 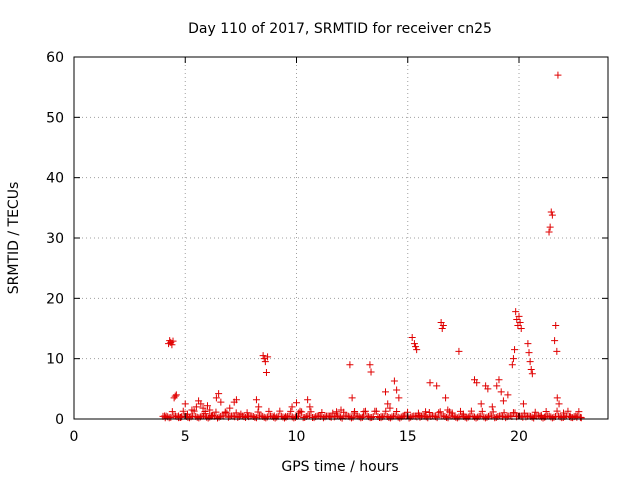 I want to click on x-tick-label: 5, so click(x=185, y=437).